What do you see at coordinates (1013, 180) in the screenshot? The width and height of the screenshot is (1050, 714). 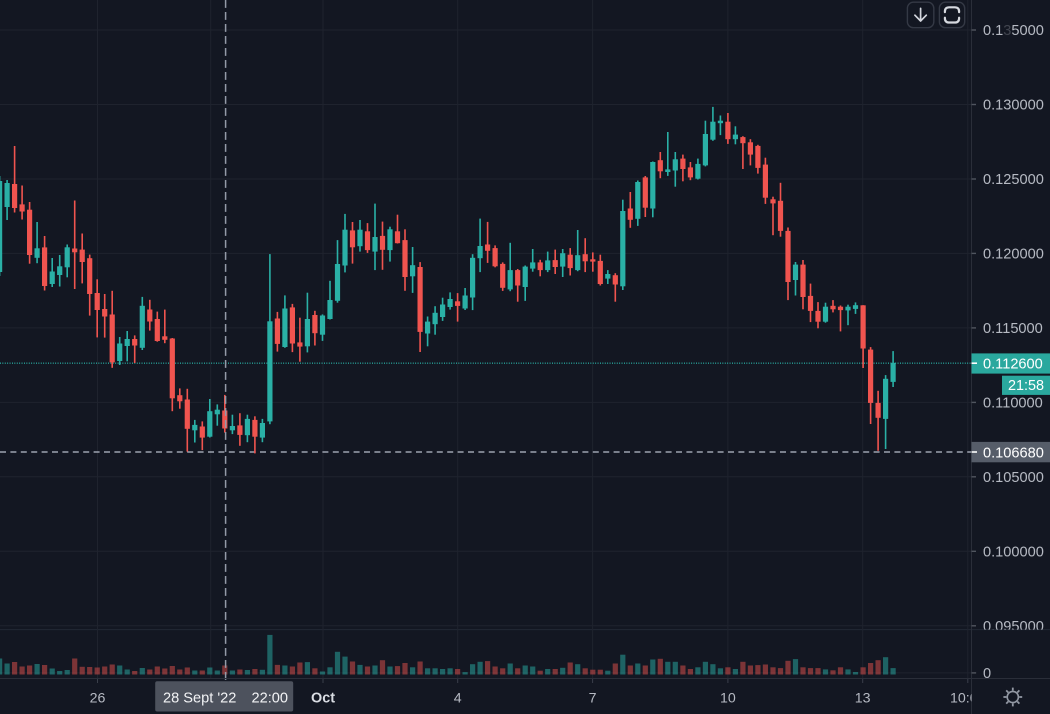 I see `svg-text: 0.125000` at bounding box center [1013, 180].